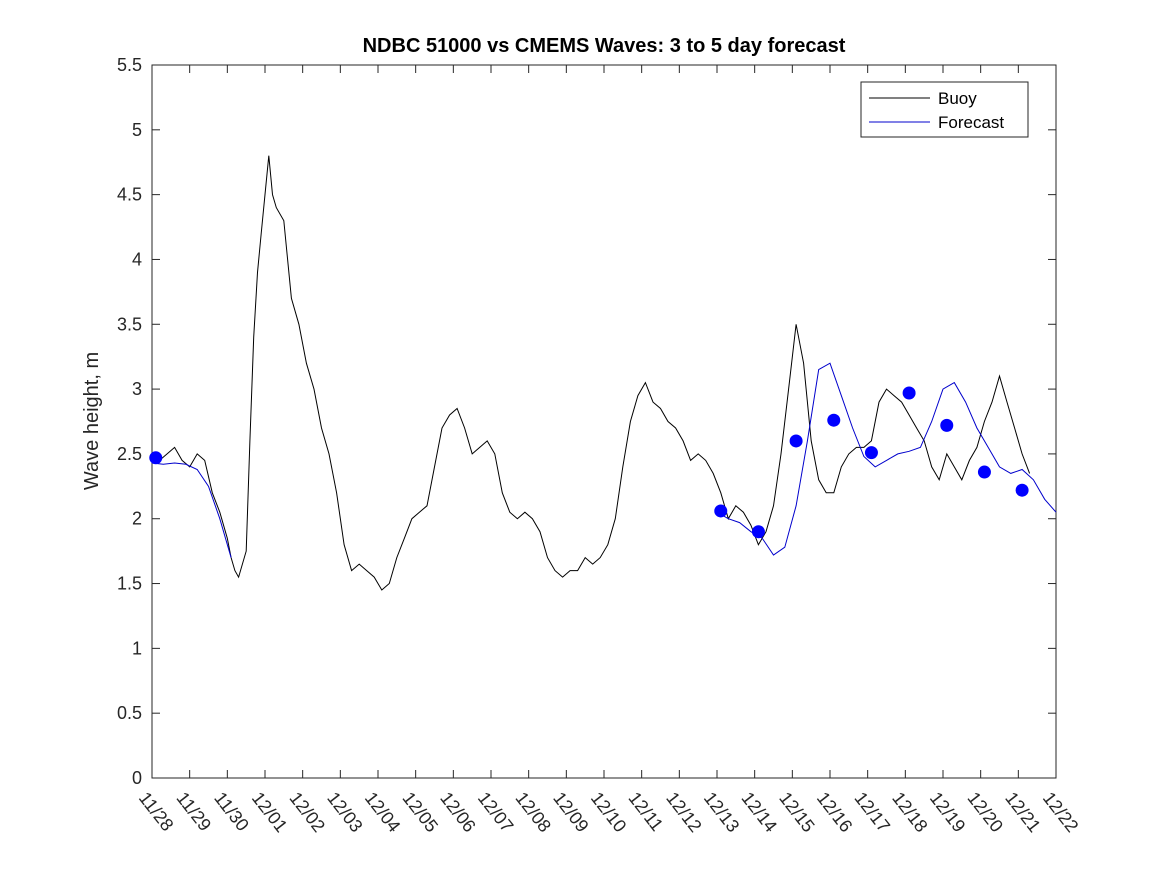  What do you see at coordinates (137, 259) in the screenshot?
I see `y-tick-label: 4` at bounding box center [137, 259].